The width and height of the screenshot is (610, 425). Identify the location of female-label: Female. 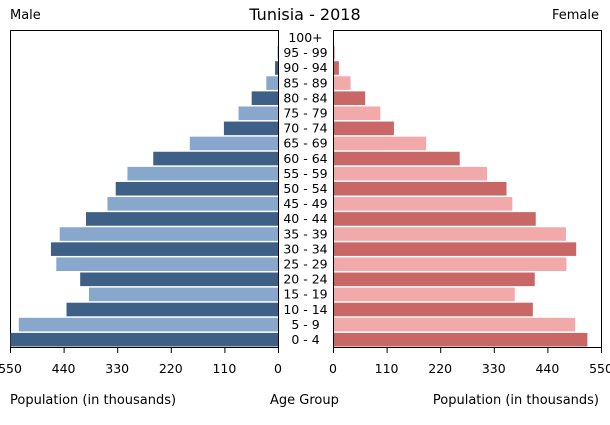
(575, 15).